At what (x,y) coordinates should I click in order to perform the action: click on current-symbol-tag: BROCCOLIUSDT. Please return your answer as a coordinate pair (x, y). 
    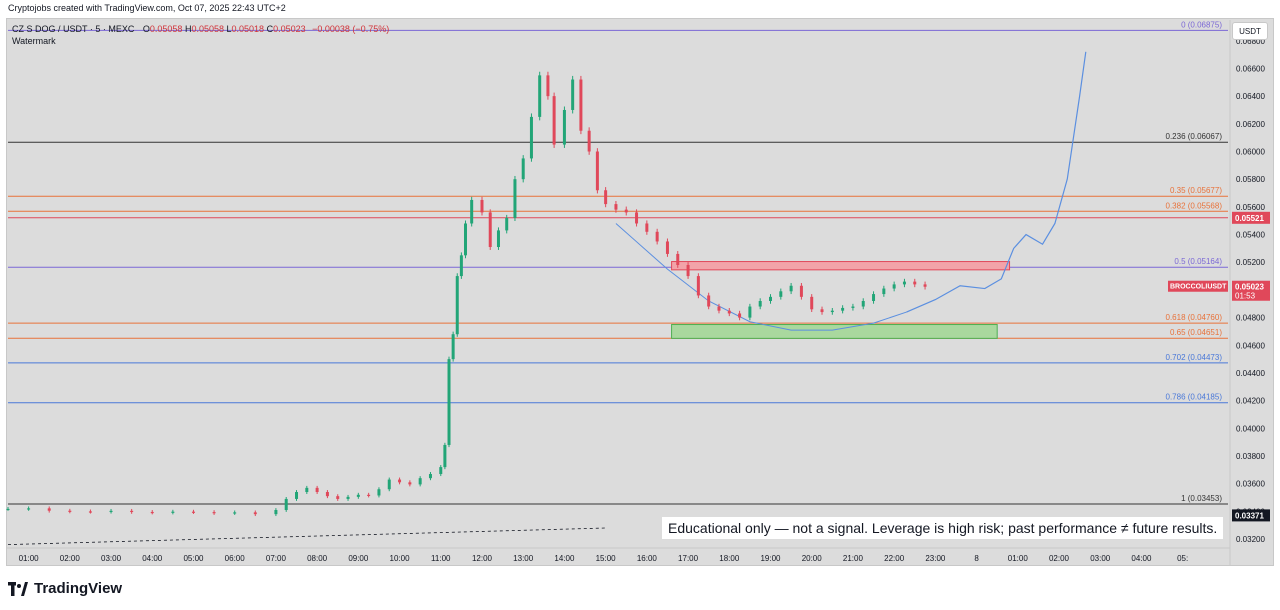
    Looking at the image, I should click on (1198, 287).